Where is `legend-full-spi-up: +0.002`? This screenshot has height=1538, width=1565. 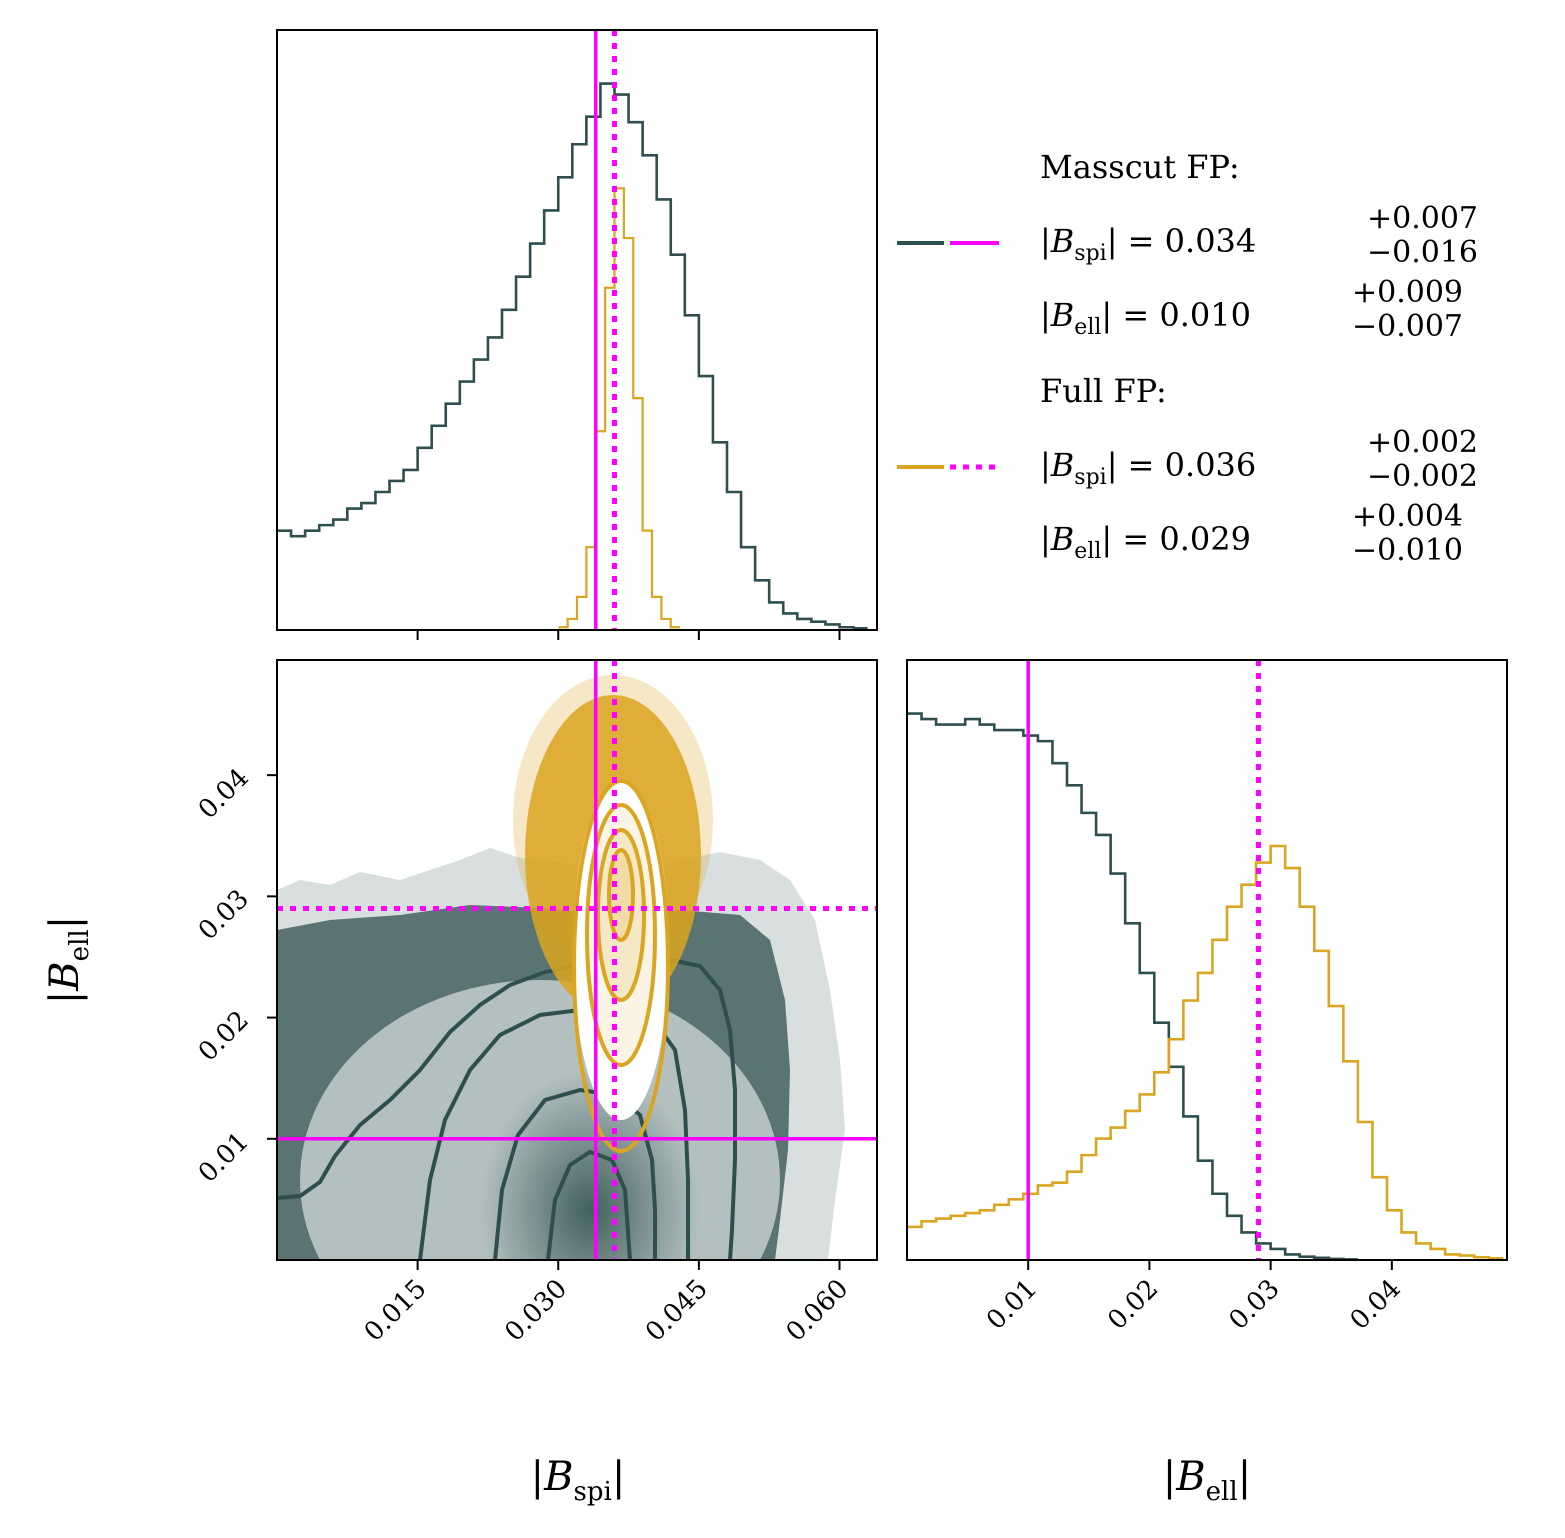 legend-full-spi-up: +0.002 is located at coordinates (1422, 442).